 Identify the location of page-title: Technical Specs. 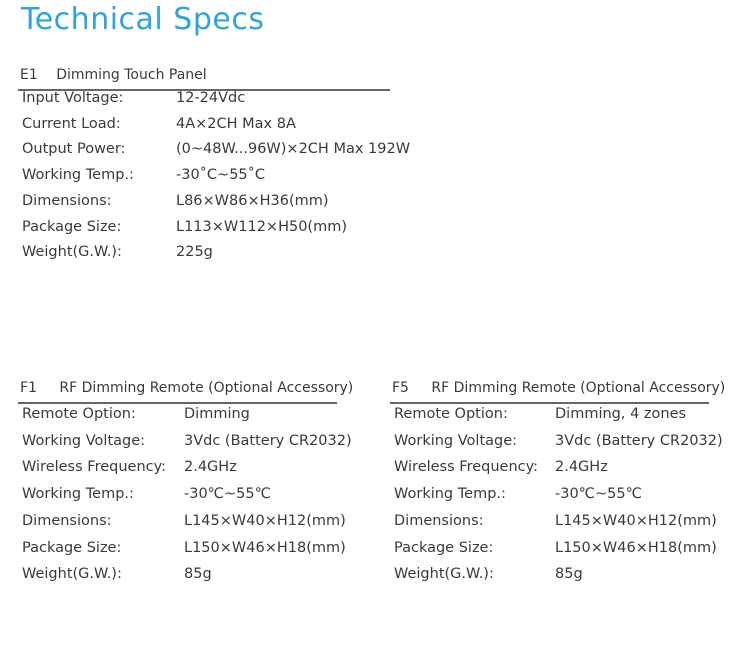
(143, 19).